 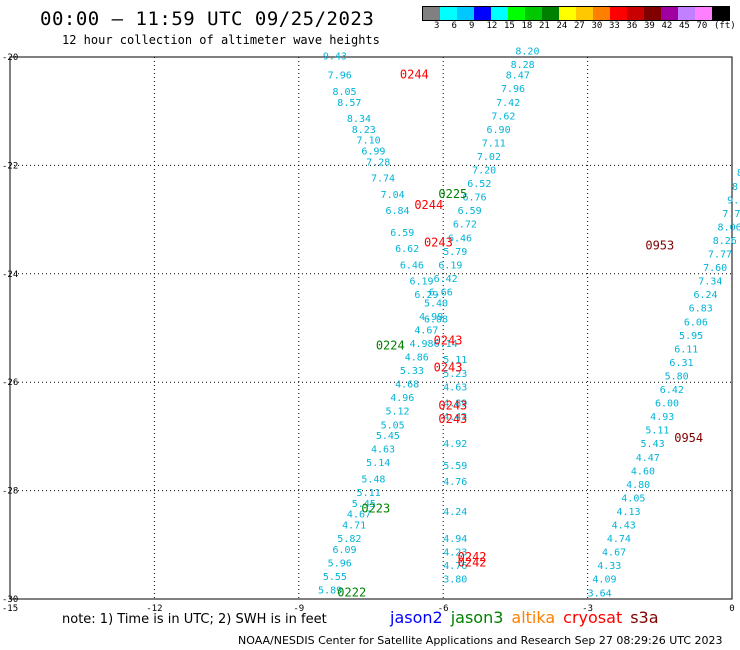 I want to click on swh-value: 5.12, so click(x=397, y=412).